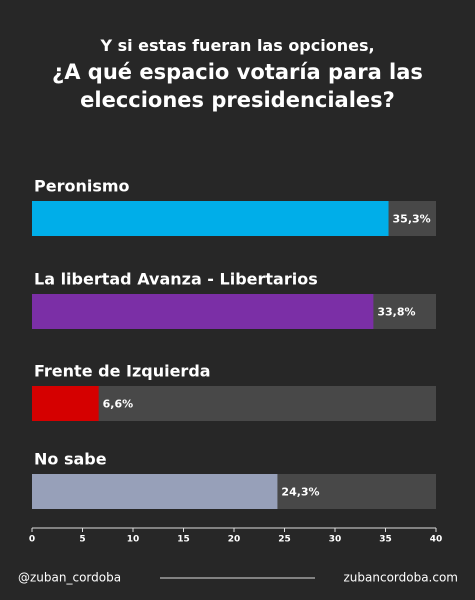 This screenshot has height=600, width=475. I want to click on x-tick-label: 0, so click(32, 540).